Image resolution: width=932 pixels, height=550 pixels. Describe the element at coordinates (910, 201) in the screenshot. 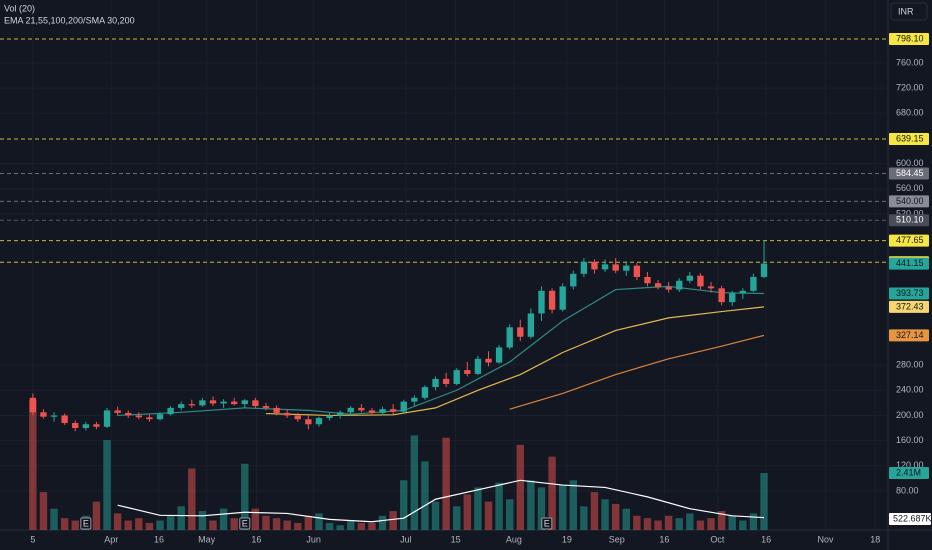

I see `level-badge-text: 540.00` at that location.